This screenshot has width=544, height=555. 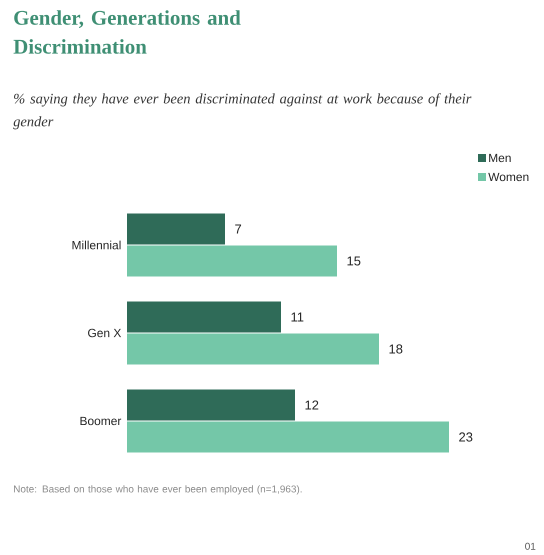 What do you see at coordinates (105, 333) in the screenshot?
I see `y-tick-label: Gen X` at bounding box center [105, 333].